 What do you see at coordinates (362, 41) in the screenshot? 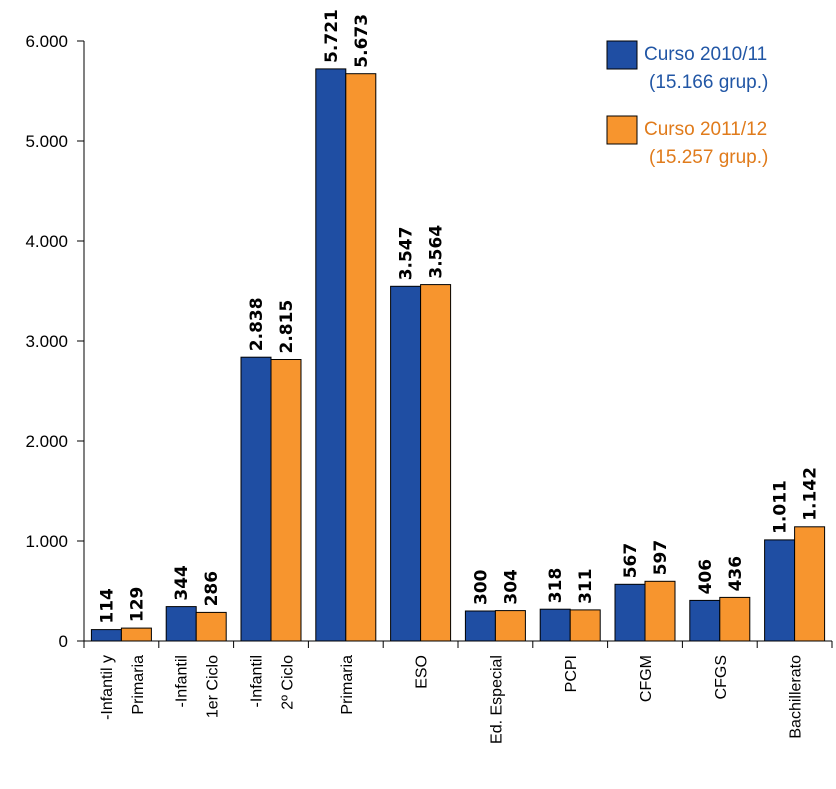
I see `data-label: 5.673` at bounding box center [362, 41].